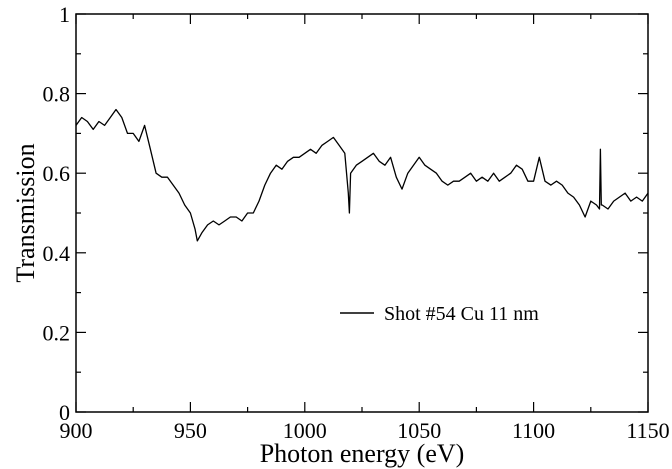  What do you see at coordinates (57, 332) in the screenshot?
I see `y-tick-label: 0.2` at bounding box center [57, 332].